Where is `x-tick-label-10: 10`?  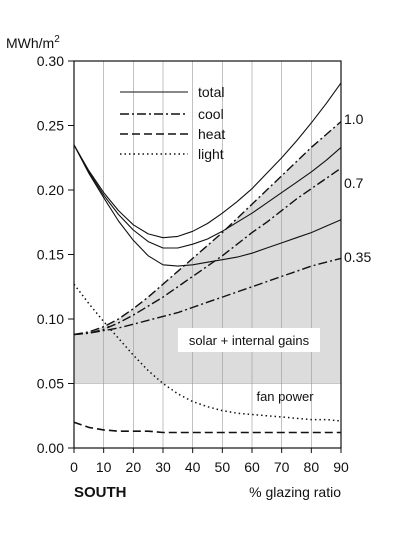 x-tick-label-10: 10 is located at coordinates (104, 467).